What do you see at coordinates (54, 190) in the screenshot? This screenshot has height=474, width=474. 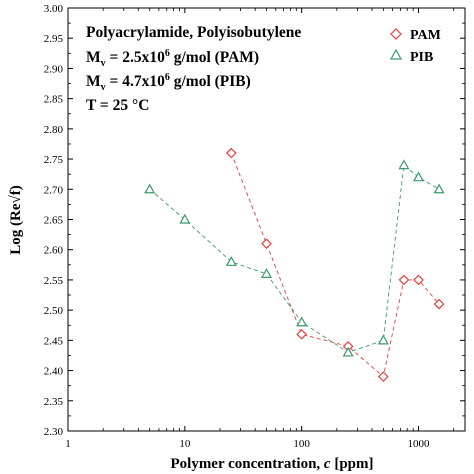 I see `y-tick-label: 2.70` at bounding box center [54, 190].